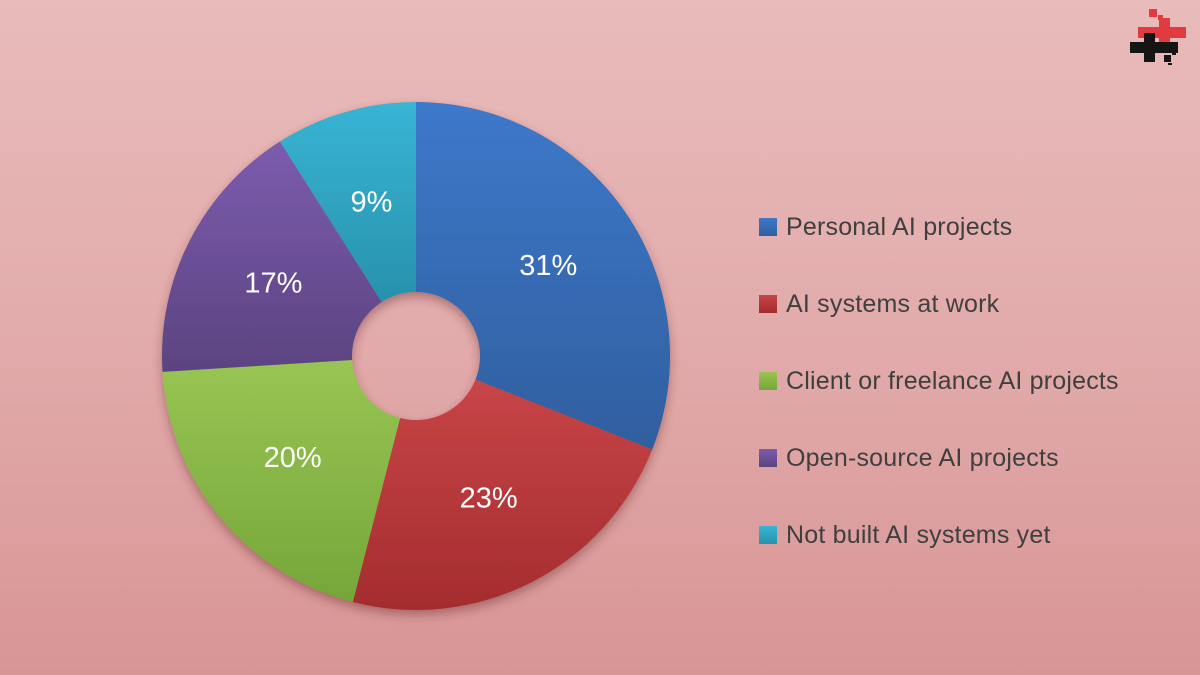 This screenshot has height=675, width=1200. What do you see at coordinates (768, 381) in the screenshot?
I see `legend-marker-client-or-freelance-ai-projects` at bounding box center [768, 381].